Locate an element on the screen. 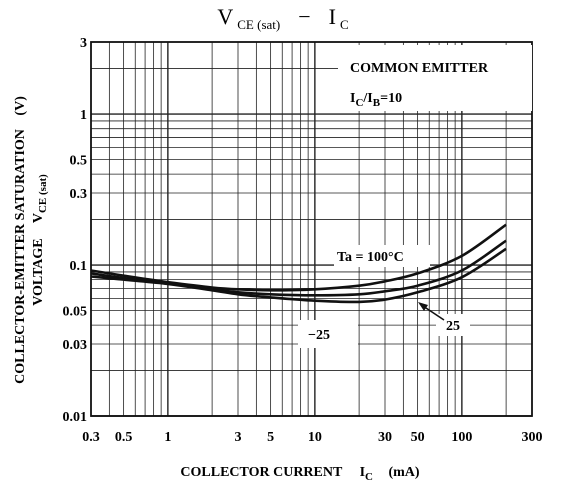  x-tick-label: 0.3 is located at coordinates (91, 437).